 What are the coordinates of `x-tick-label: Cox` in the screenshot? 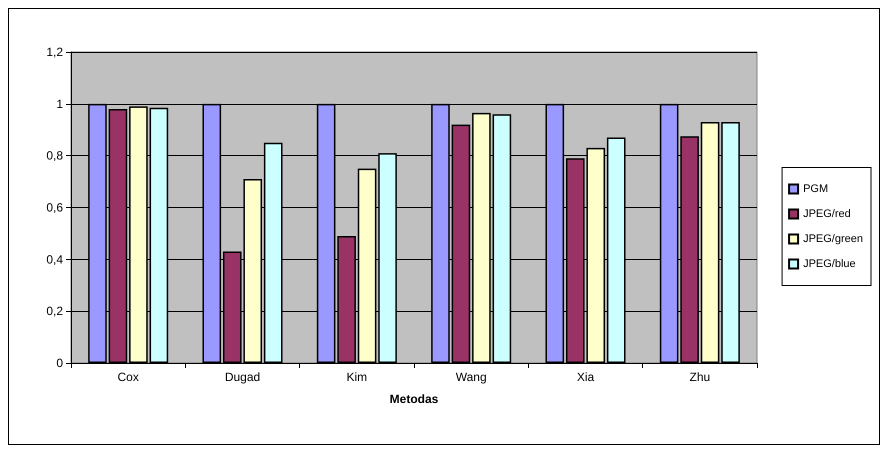 It's located at (128, 377).